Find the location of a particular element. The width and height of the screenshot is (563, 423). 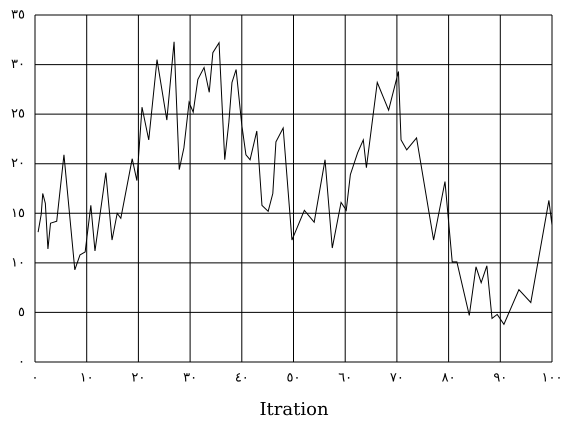

y-tick-label: ٢٠ is located at coordinates (18, 163).